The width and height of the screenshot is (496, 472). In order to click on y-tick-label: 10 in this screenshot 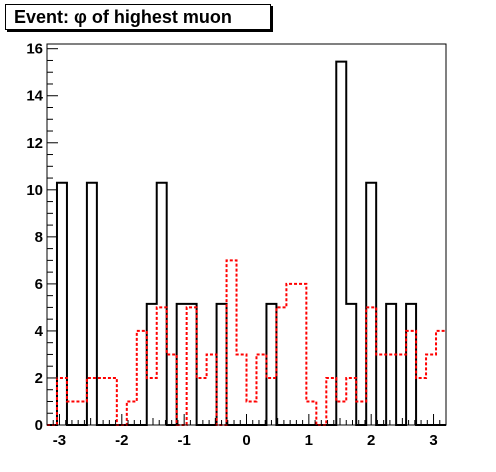, I will do `click(34, 190)`.